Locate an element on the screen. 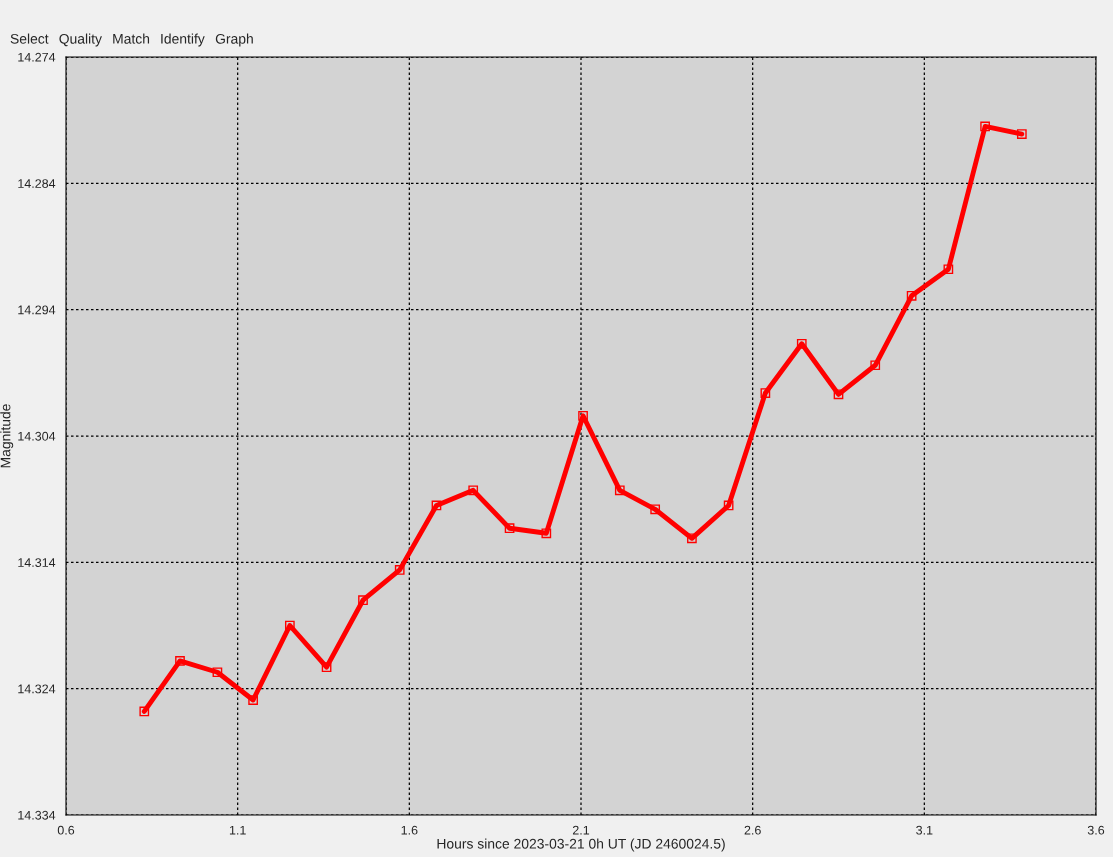 The image size is (1113, 857). text: Identify is located at coordinates (183, 40).